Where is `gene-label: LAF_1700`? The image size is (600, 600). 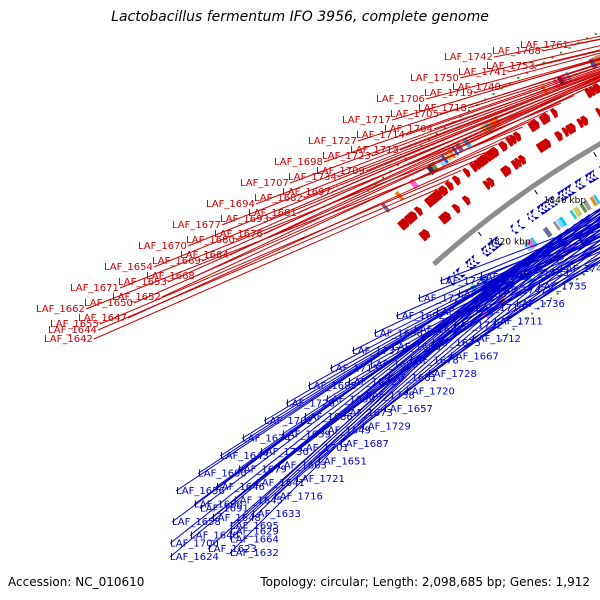 gene-label: LAF_1700 is located at coordinates (194, 544).